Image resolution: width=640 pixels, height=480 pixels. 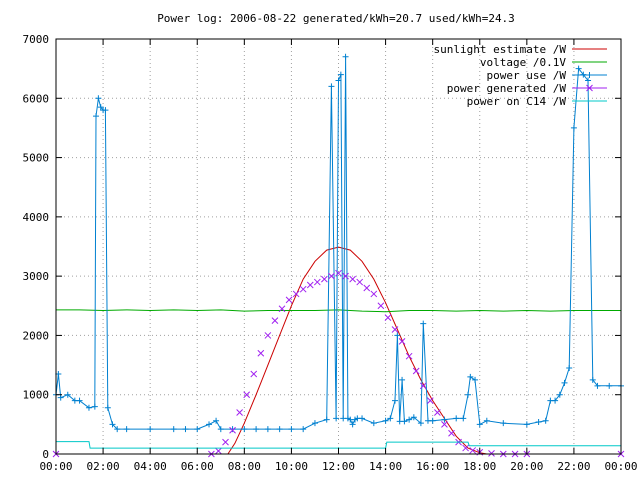 What do you see at coordinates (36, 39) in the screenshot?
I see `y-tick-label: 7000` at bounding box center [36, 39].